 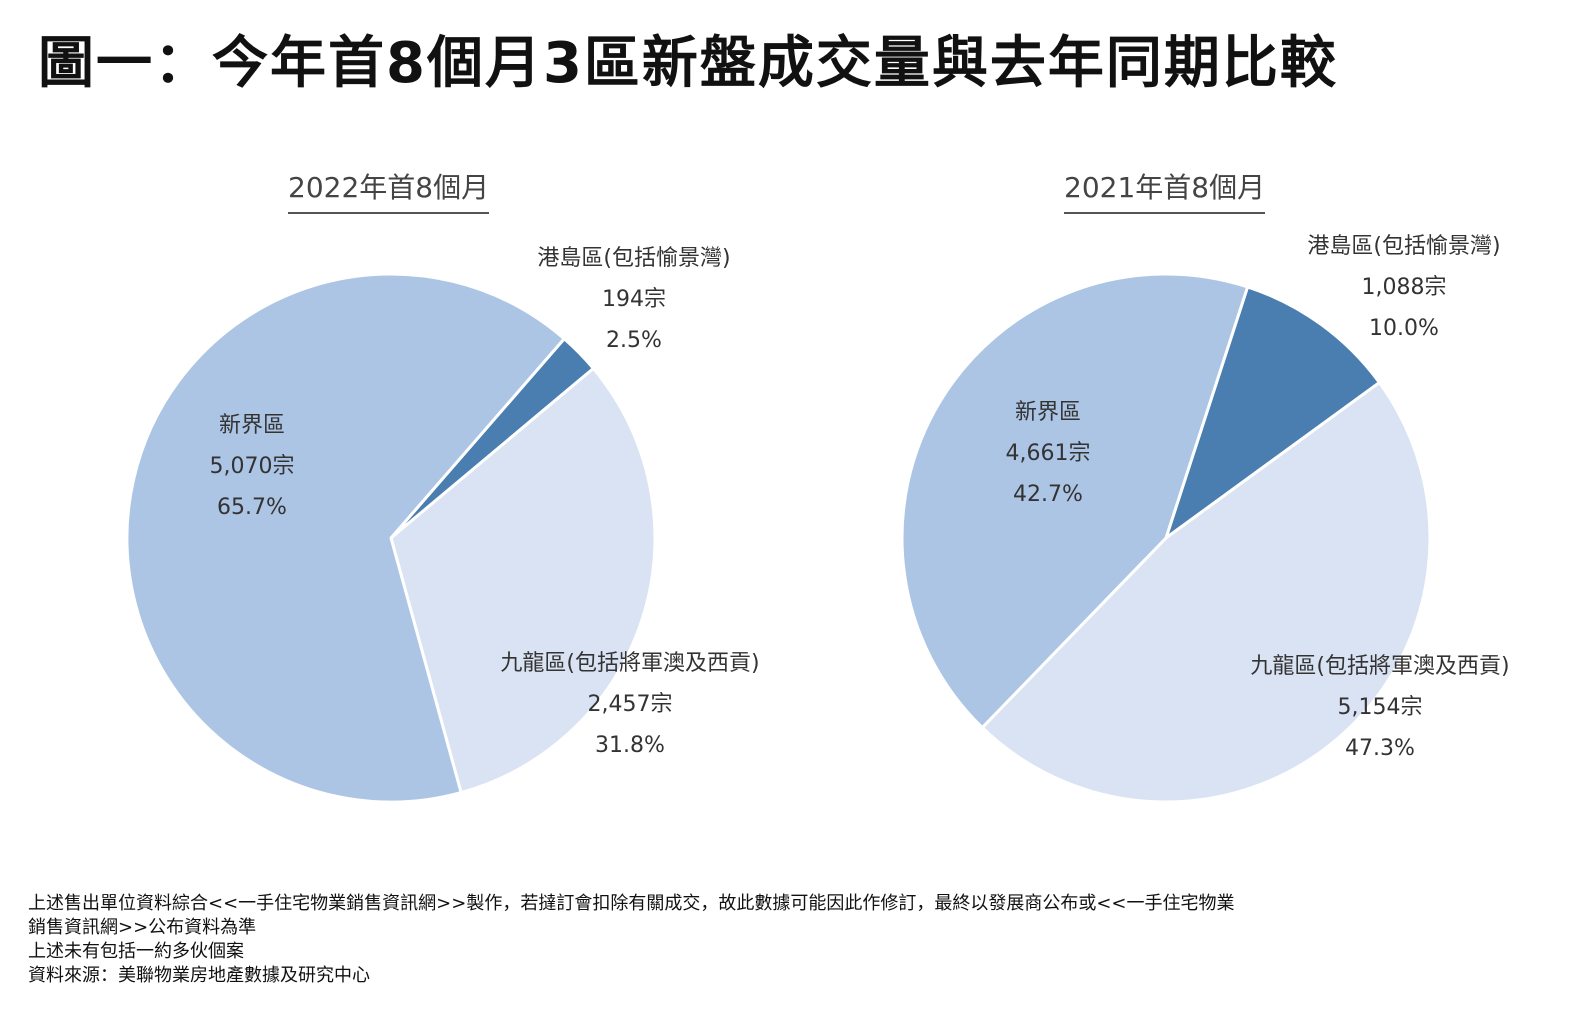 I want to click on pie-2022-label-kowloon: 九龍區(包括將軍澳及西貢) 2,457宗 31.8%, so click(x=630, y=704).